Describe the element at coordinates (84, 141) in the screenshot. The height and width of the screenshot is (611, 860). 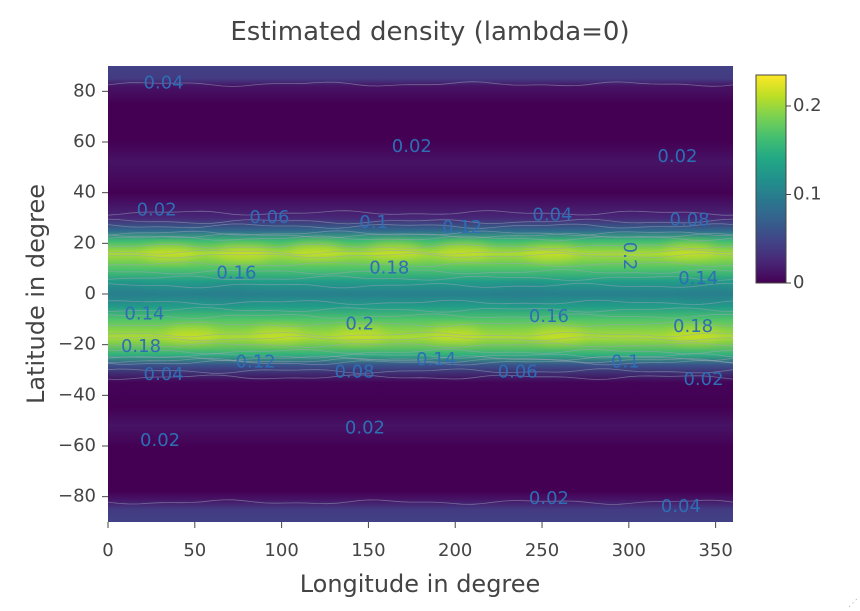
I see `y-tick-label: 60` at that location.